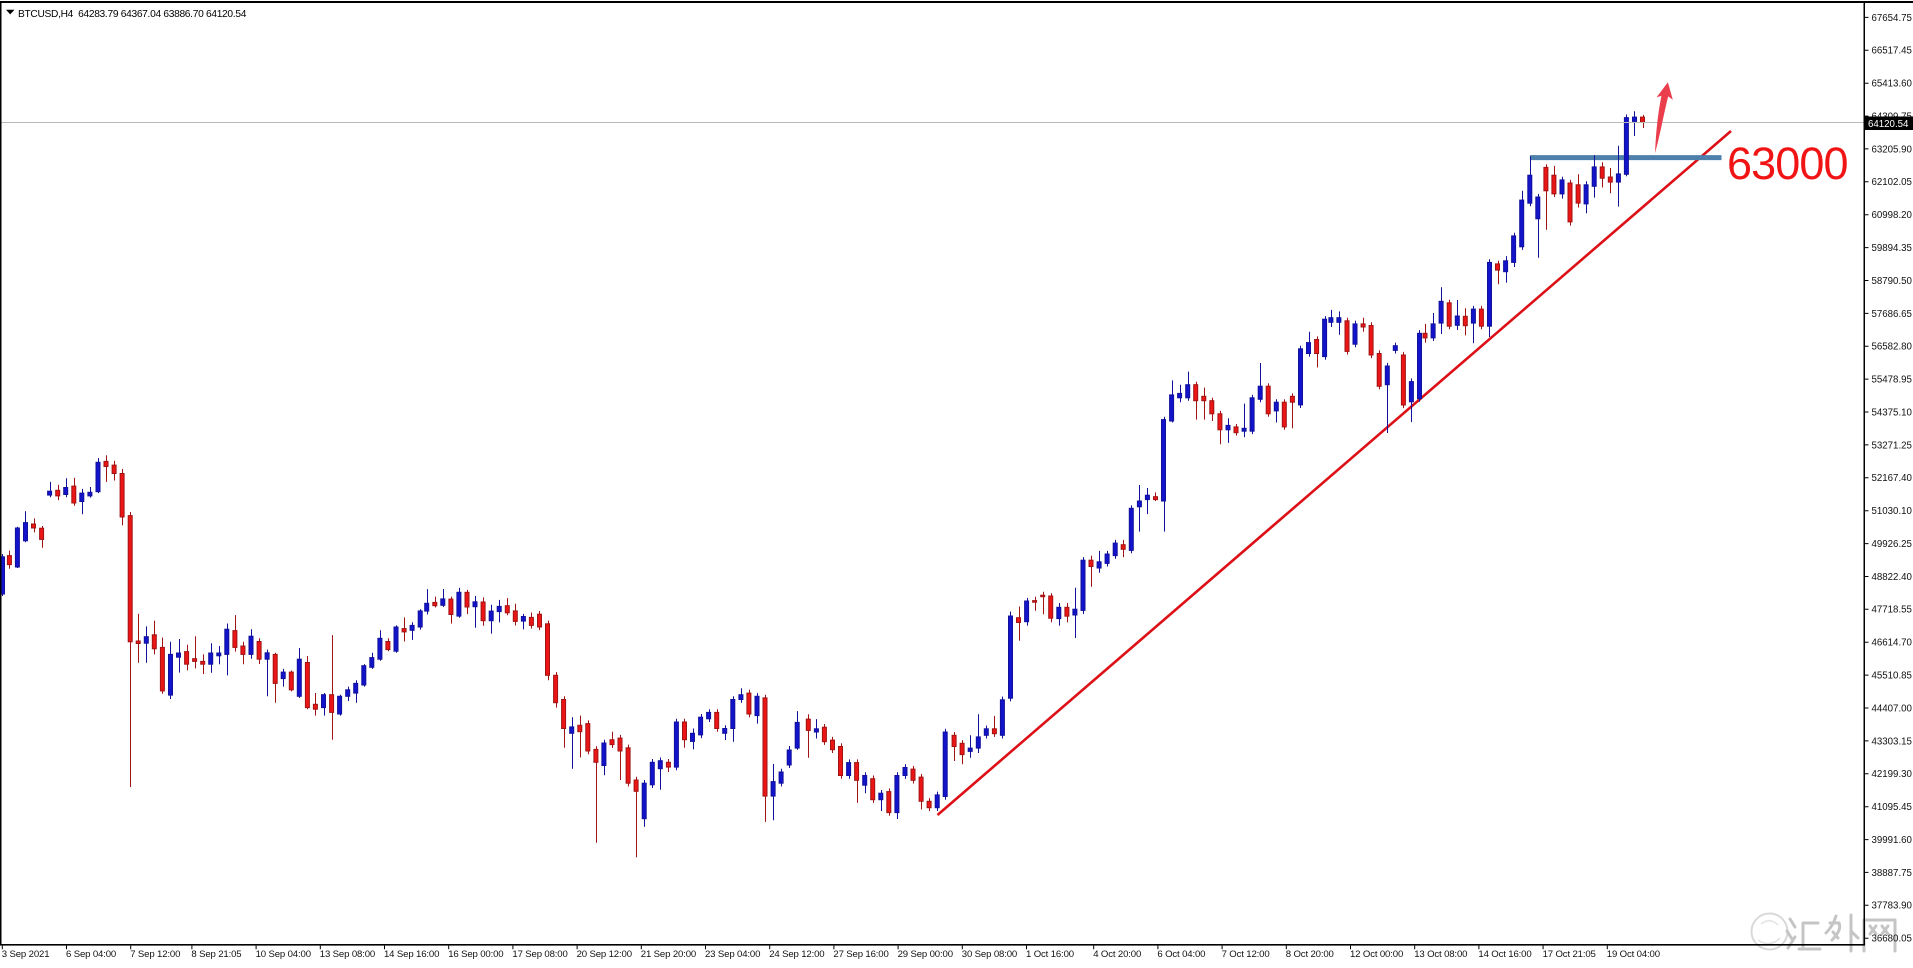  What do you see at coordinates (989, 954) in the screenshot?
I see `svg-text: 30 Sep 08:00` at bounding box center [989, 954].